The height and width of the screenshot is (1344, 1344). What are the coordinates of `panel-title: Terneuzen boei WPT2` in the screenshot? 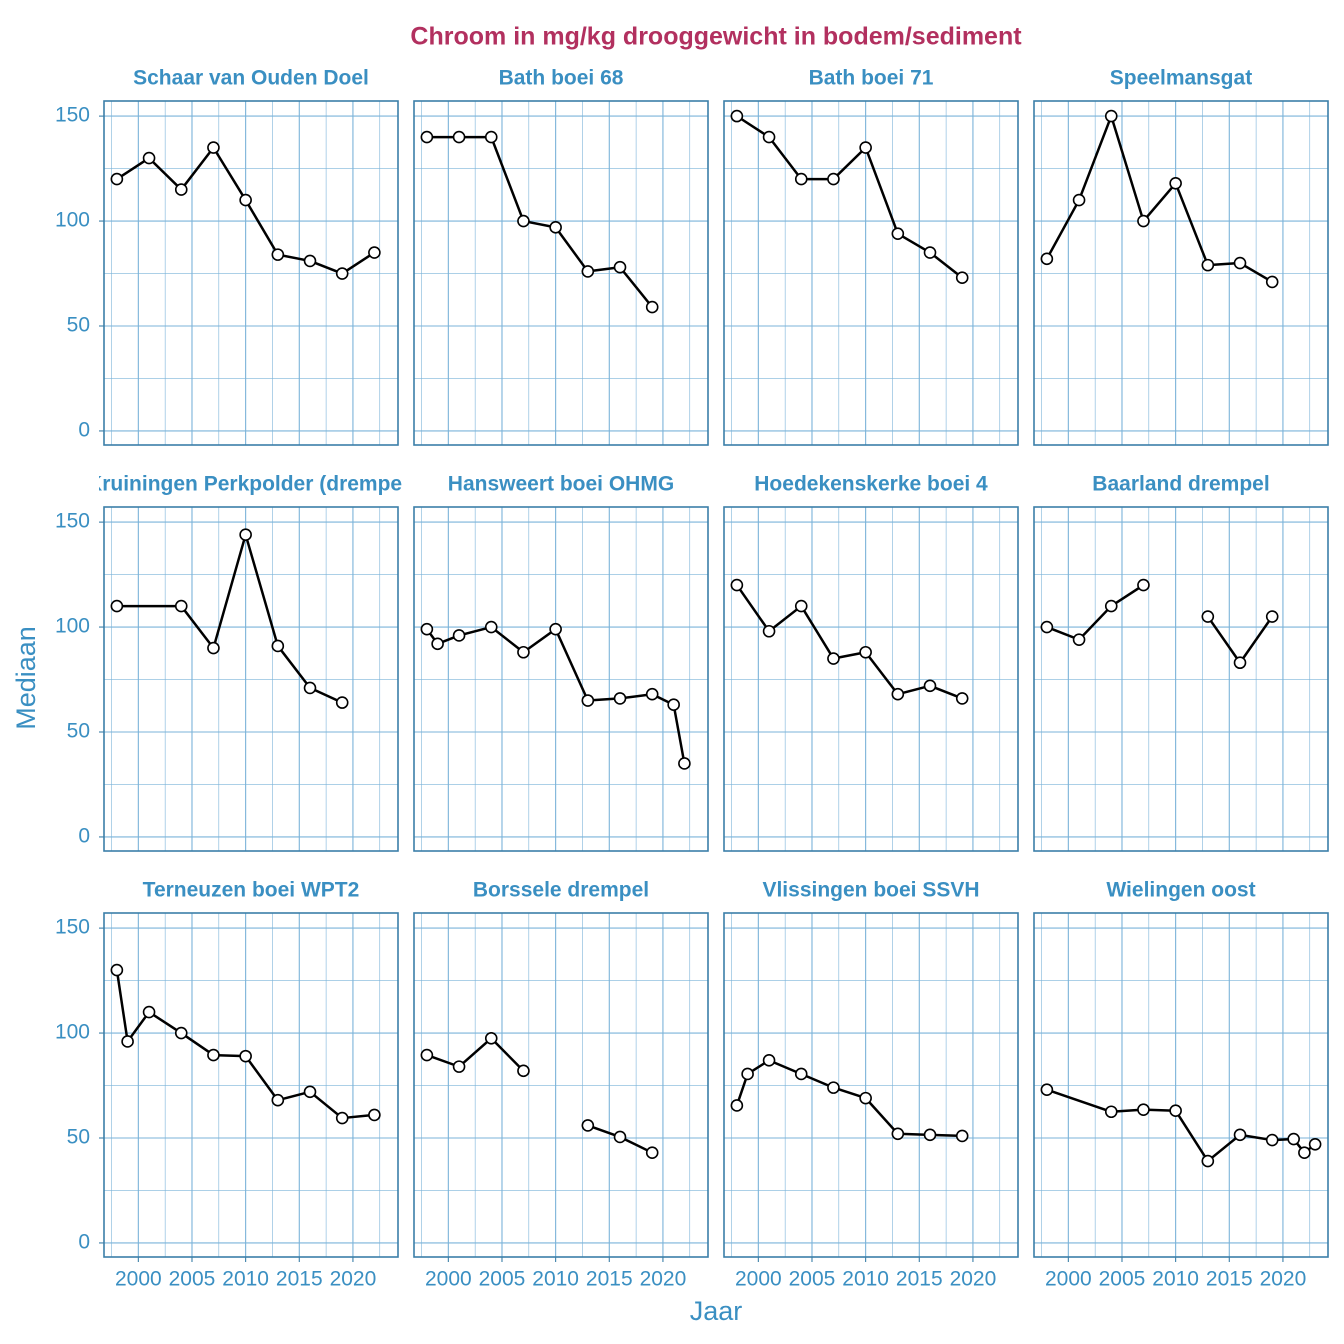 It's located at (251, 890).